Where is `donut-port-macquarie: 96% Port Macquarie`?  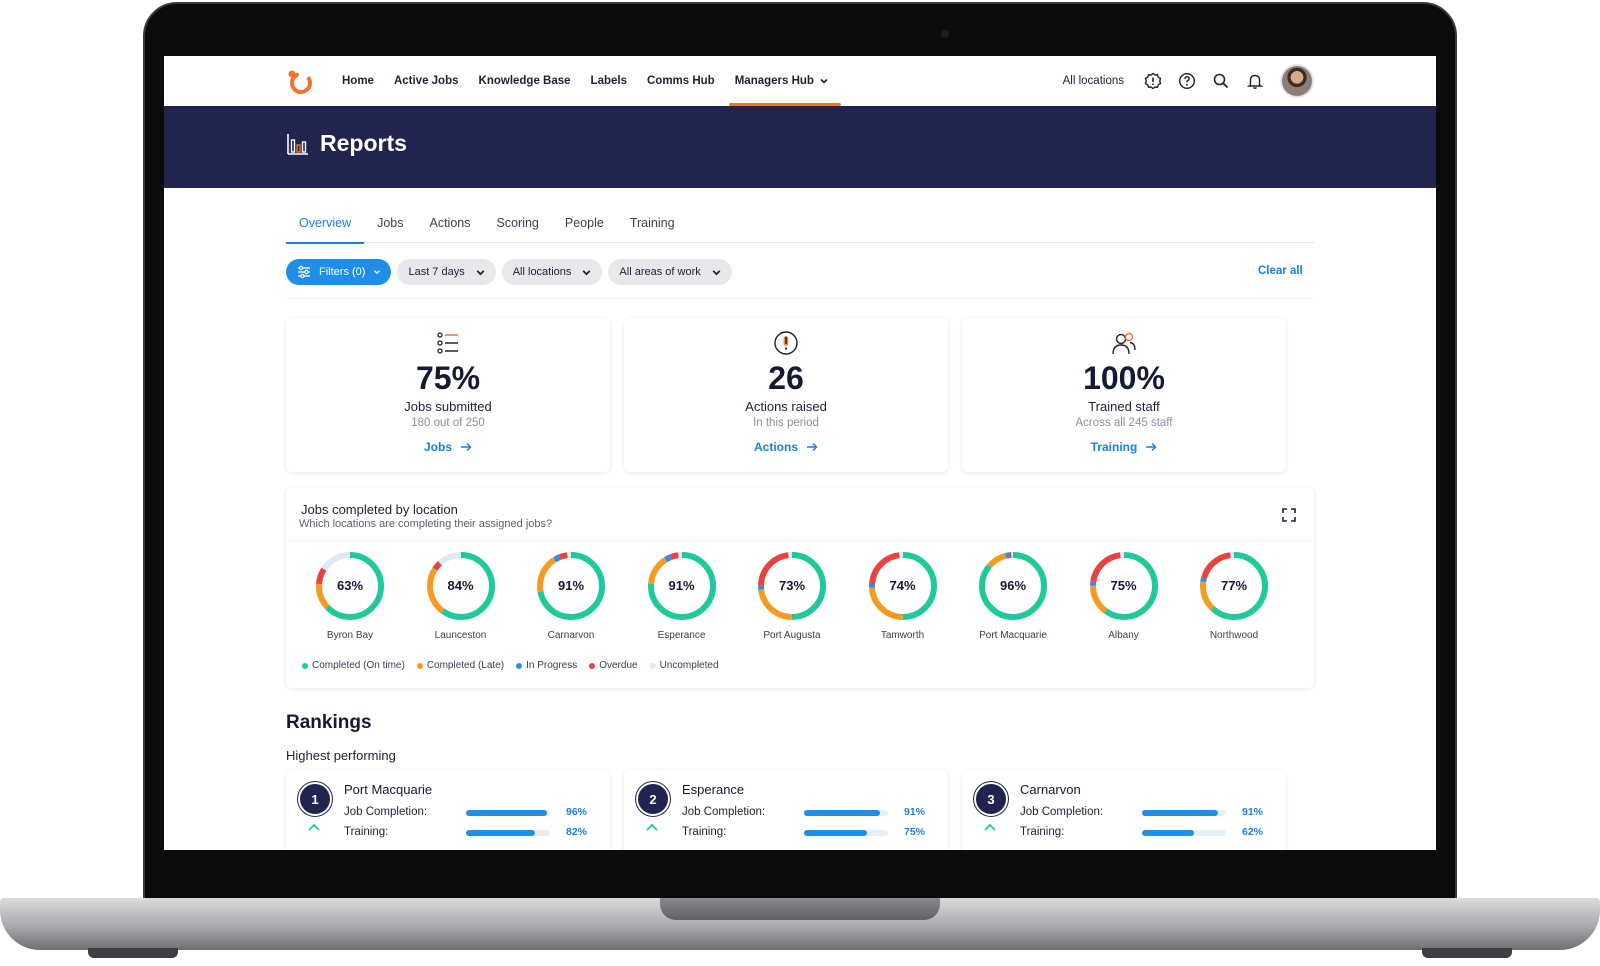
donut-port-macquarie: 96% Port Macquarie is located at coordinates (1013, 598).